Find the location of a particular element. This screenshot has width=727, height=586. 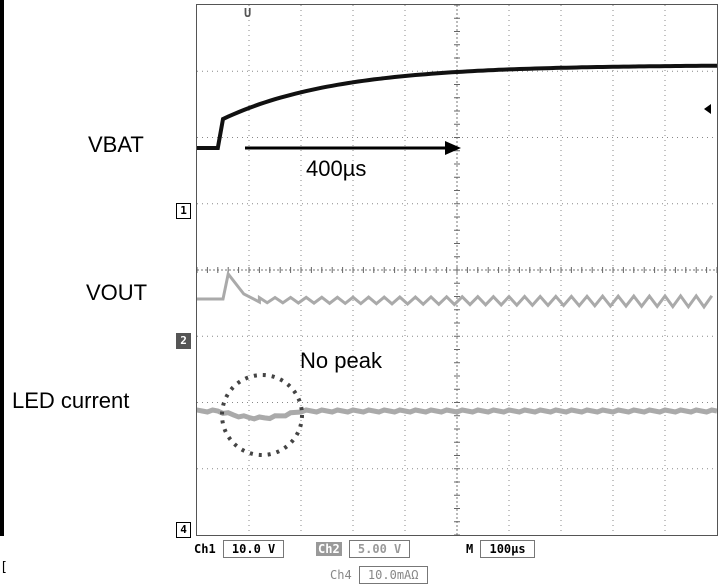

vbat-label: VBAT is located at coordinates (116, 144).